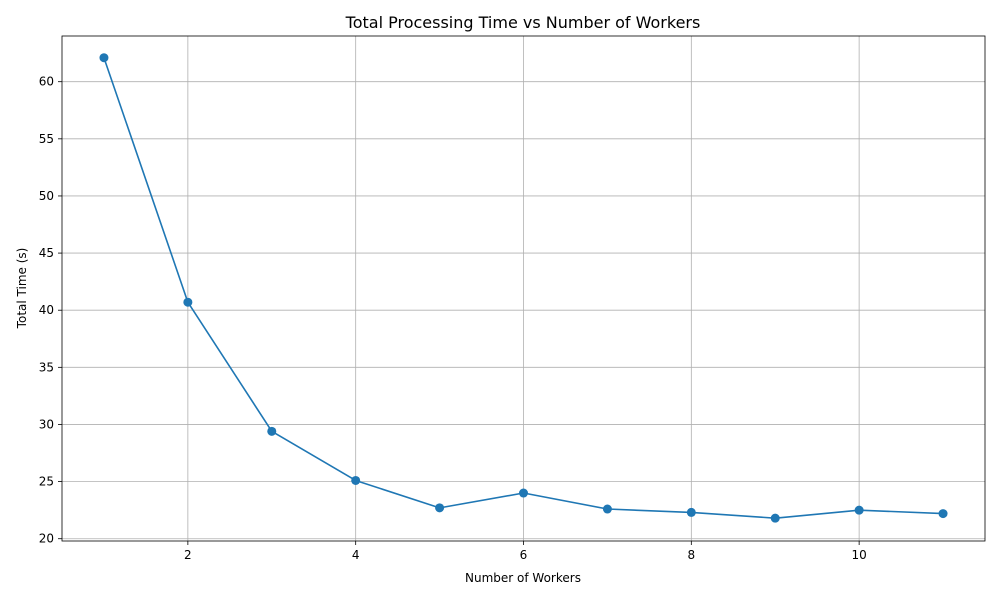  Describe the element at coordinates (356, 555) in the screenshot. I see `x-tick-label: 4` at that location.